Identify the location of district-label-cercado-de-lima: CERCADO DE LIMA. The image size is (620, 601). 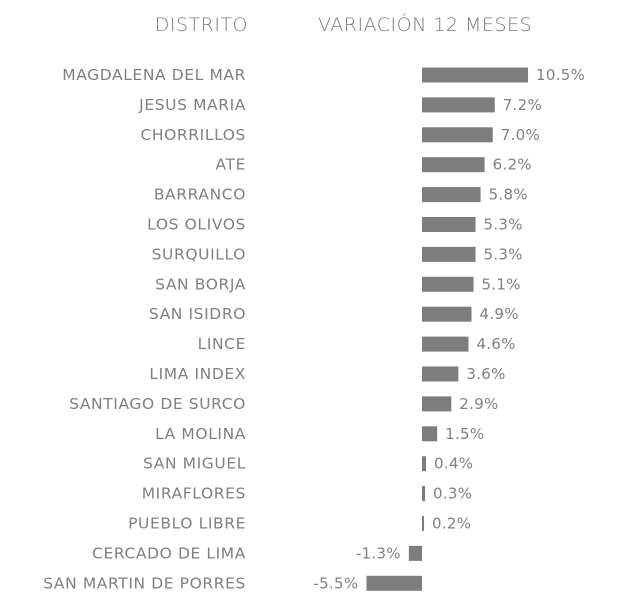
(169, 553).